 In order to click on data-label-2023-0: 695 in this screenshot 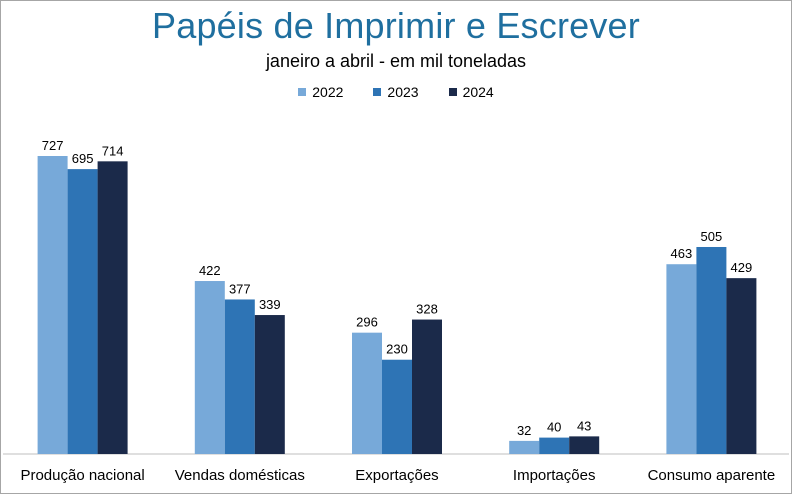, I will do `click(83, 158)`.